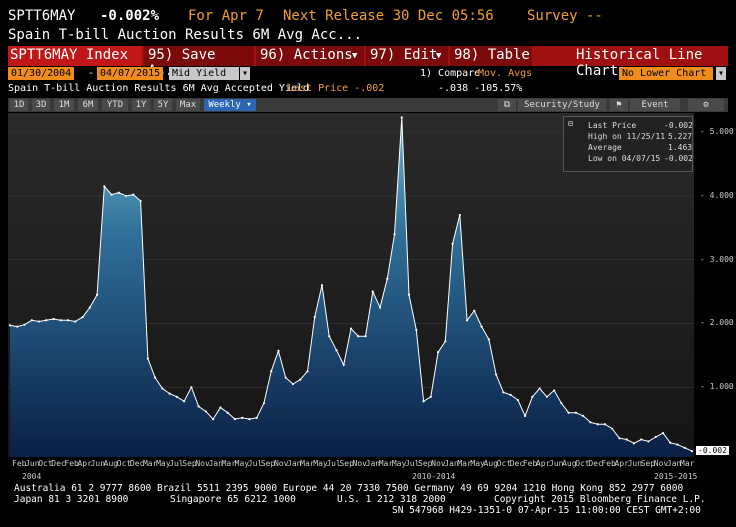  What do you see at coordinates (706, 105) in the screenshot?
I see `gear-icon: ⚙` at bounding box center [706, 105].